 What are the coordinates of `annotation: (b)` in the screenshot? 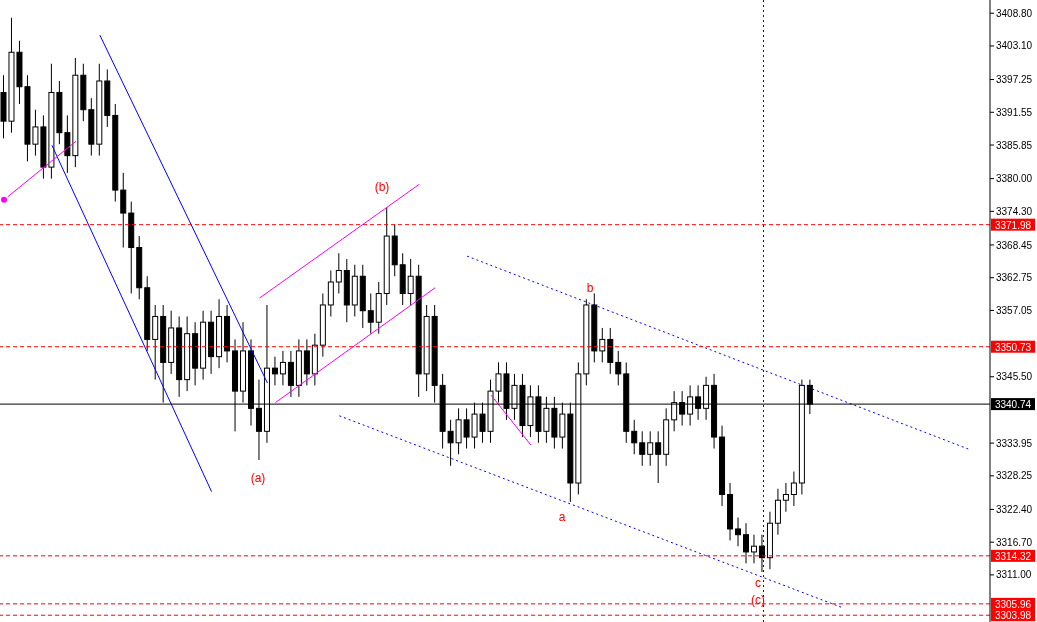 It's located at (382, 187).